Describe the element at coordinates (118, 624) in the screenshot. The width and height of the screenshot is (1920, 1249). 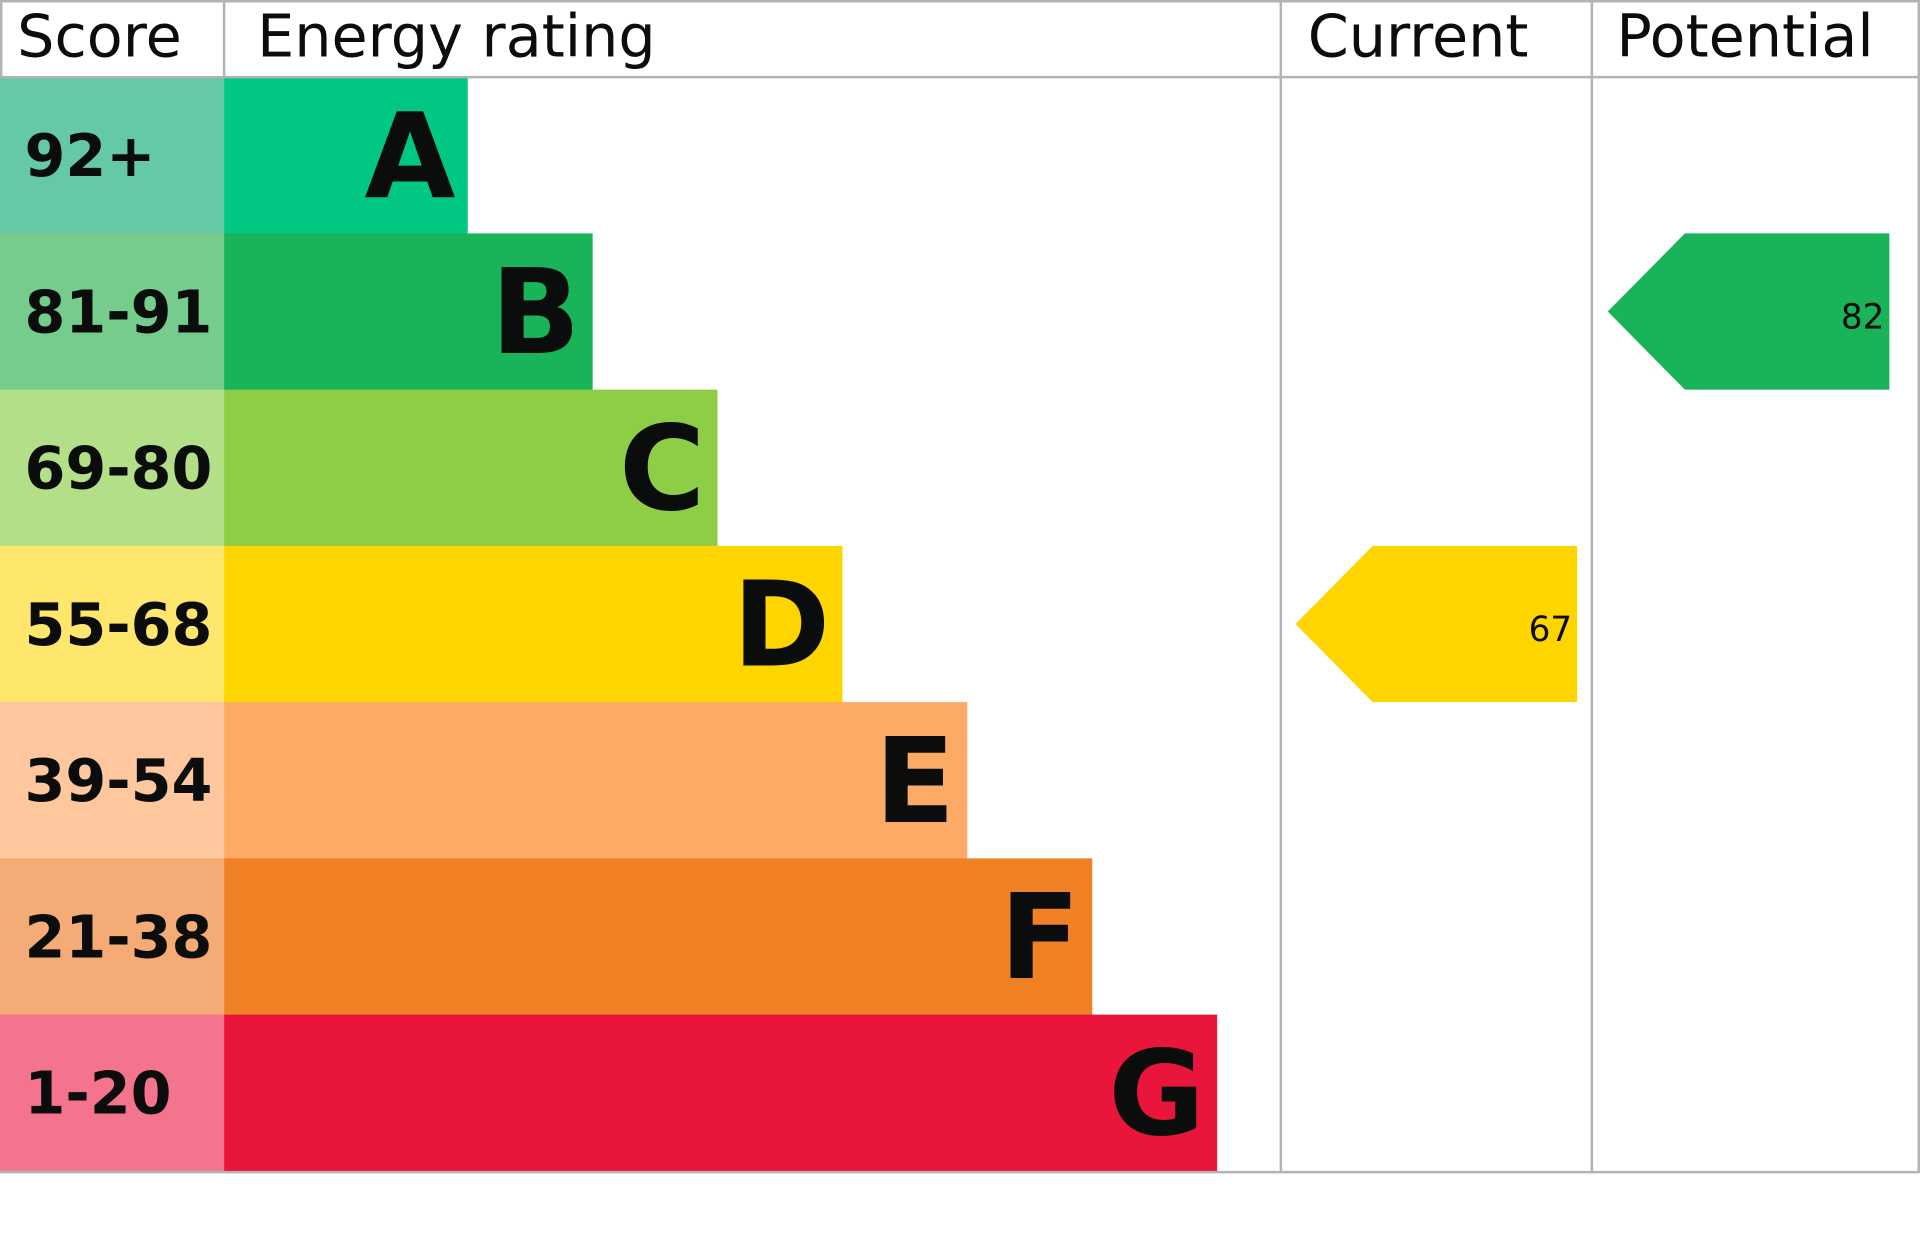
I see `score-range-D: 55-68` at that location.